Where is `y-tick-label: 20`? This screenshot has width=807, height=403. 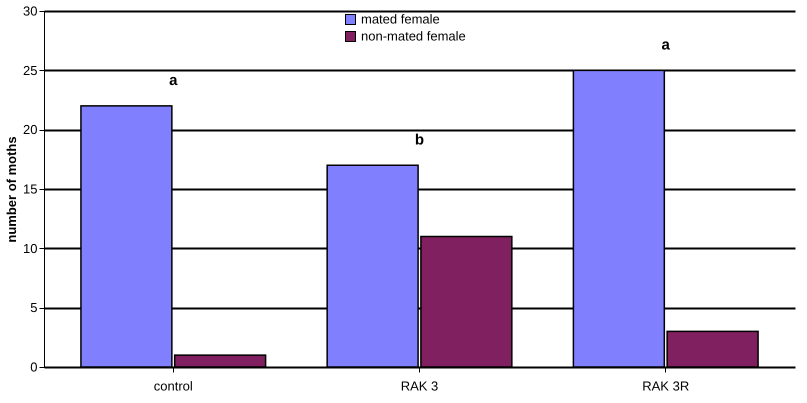 y-tick-label: 20 is located at coordinates (30, 130).